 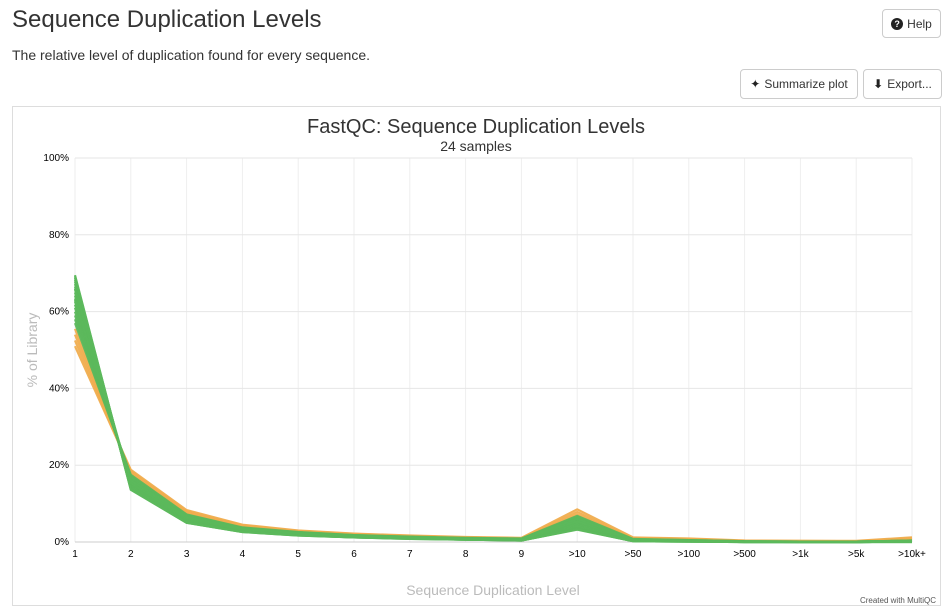 What do you see at coordinates (800, 554) in the screenshot?
I see `x-tick-label: >1k` at bounding box center [800, 554].